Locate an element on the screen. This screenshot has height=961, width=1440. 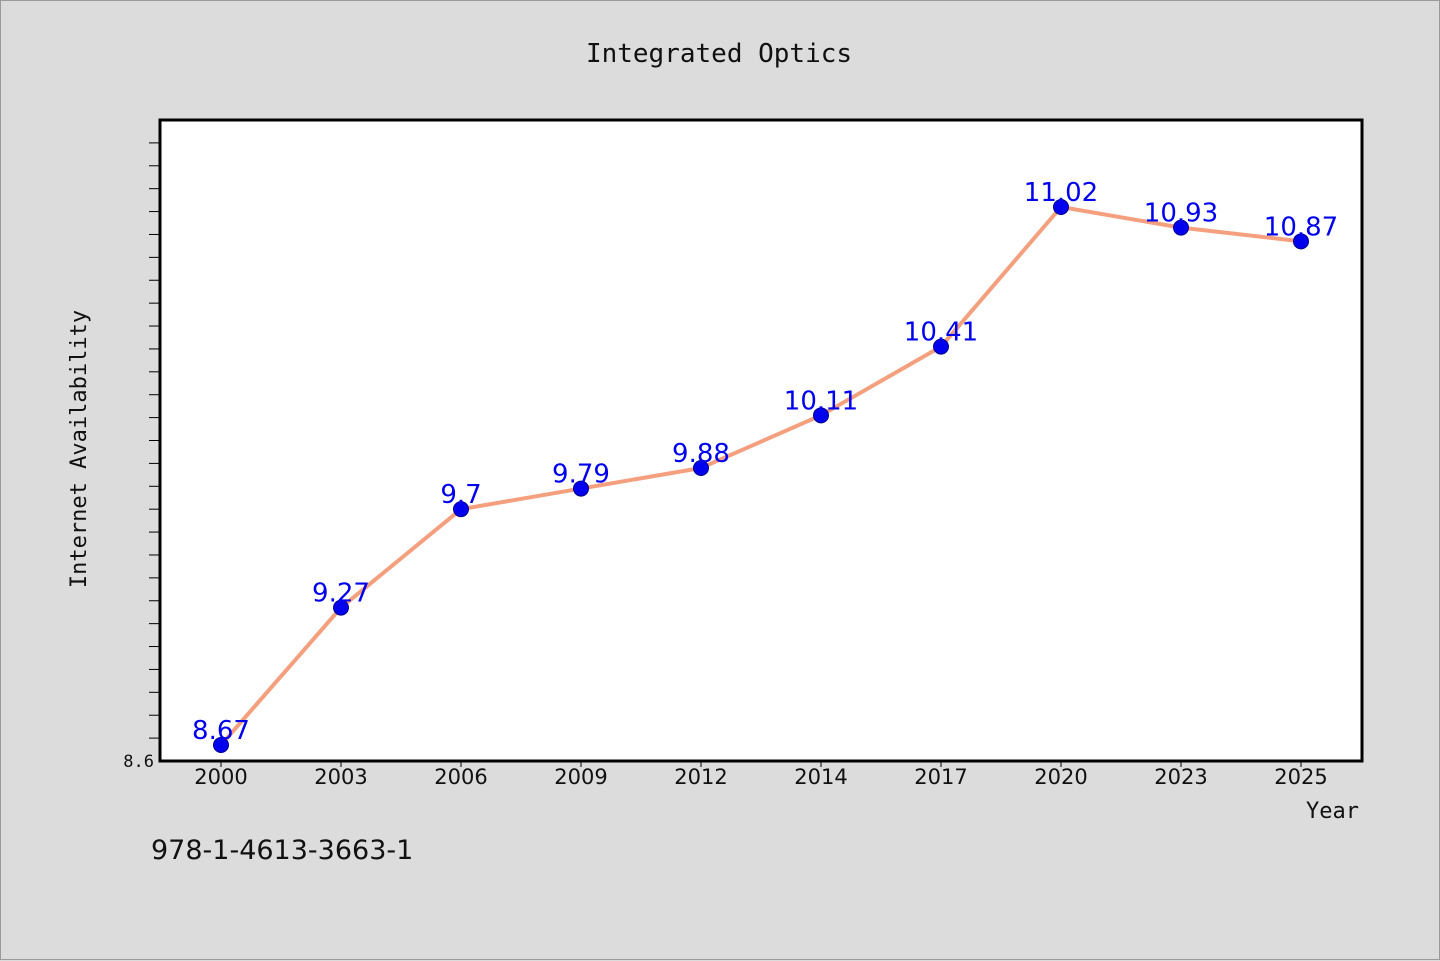
data-label: 9.27 is located at coordinates (341, 594).